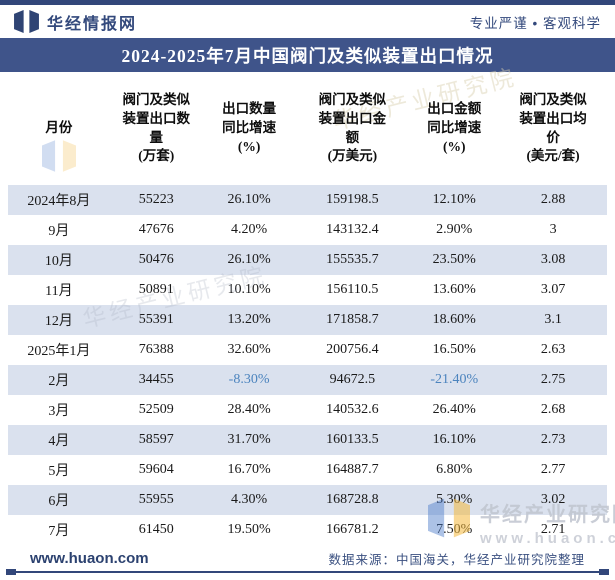  Describe the element at coordinates (352, 319) in the screenshot. I see `value-cell: 171858.7` at that location.